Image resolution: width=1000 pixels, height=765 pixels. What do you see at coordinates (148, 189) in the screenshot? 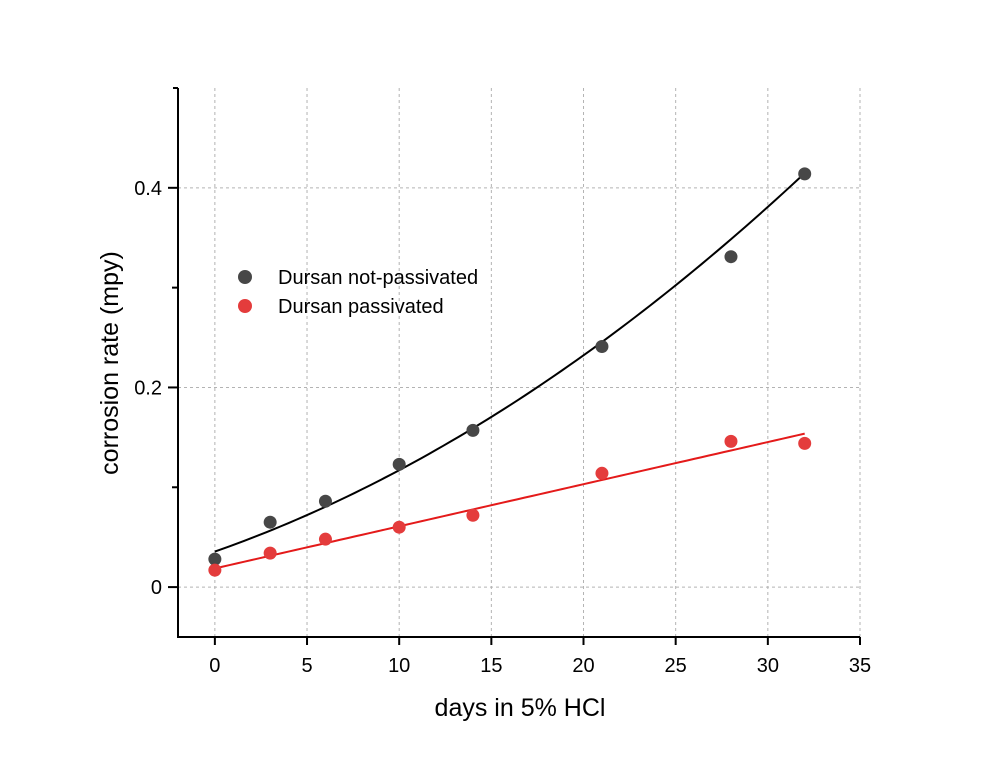
I see `y-tick-label: 0.4` at bounding box center [148, 189].